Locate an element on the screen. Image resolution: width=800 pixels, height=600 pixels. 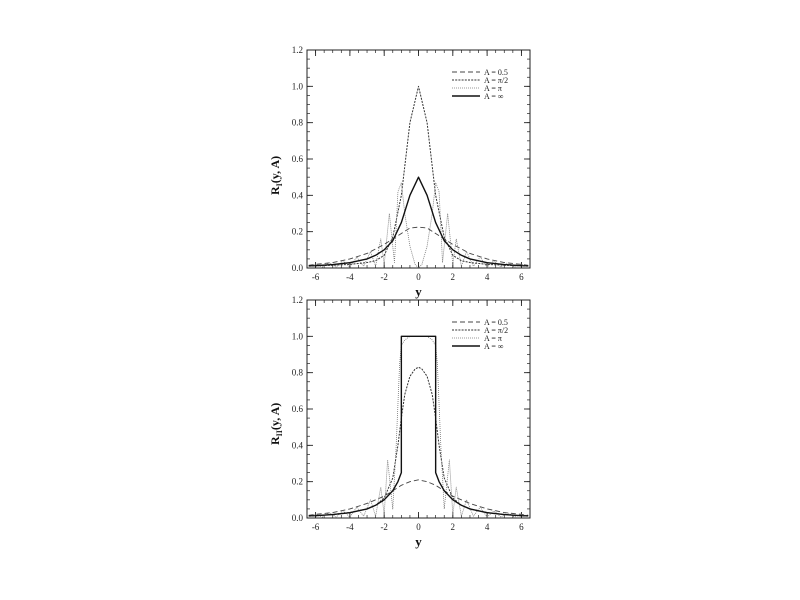
y-axis-label: RII(y, A) is located at coordinates (276, 424).